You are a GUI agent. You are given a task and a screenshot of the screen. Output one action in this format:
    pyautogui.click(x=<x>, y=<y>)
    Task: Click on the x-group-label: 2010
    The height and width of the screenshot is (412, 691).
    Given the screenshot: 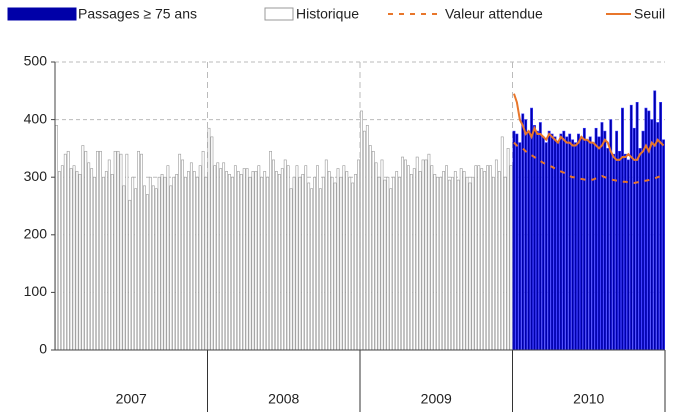 What is the action you would take?
    pyautogui.click(x=588, y=399)
    